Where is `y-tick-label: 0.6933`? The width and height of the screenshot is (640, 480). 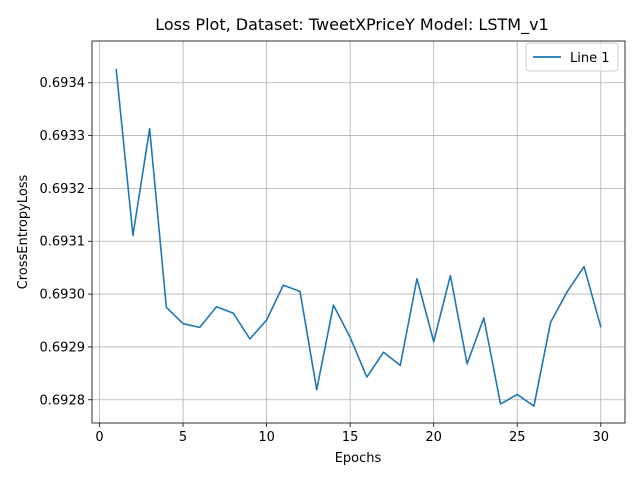
y-tick-label: 0.6933 is located at coordinates (63, 136).